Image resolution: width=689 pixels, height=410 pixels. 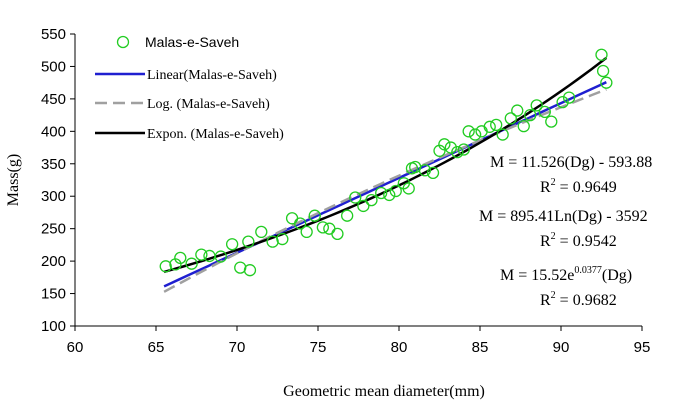 What do you see at coordinates (53, 99) in the screenshot?
I see `y-tick-label: 450` at bounding box center [53, 99].